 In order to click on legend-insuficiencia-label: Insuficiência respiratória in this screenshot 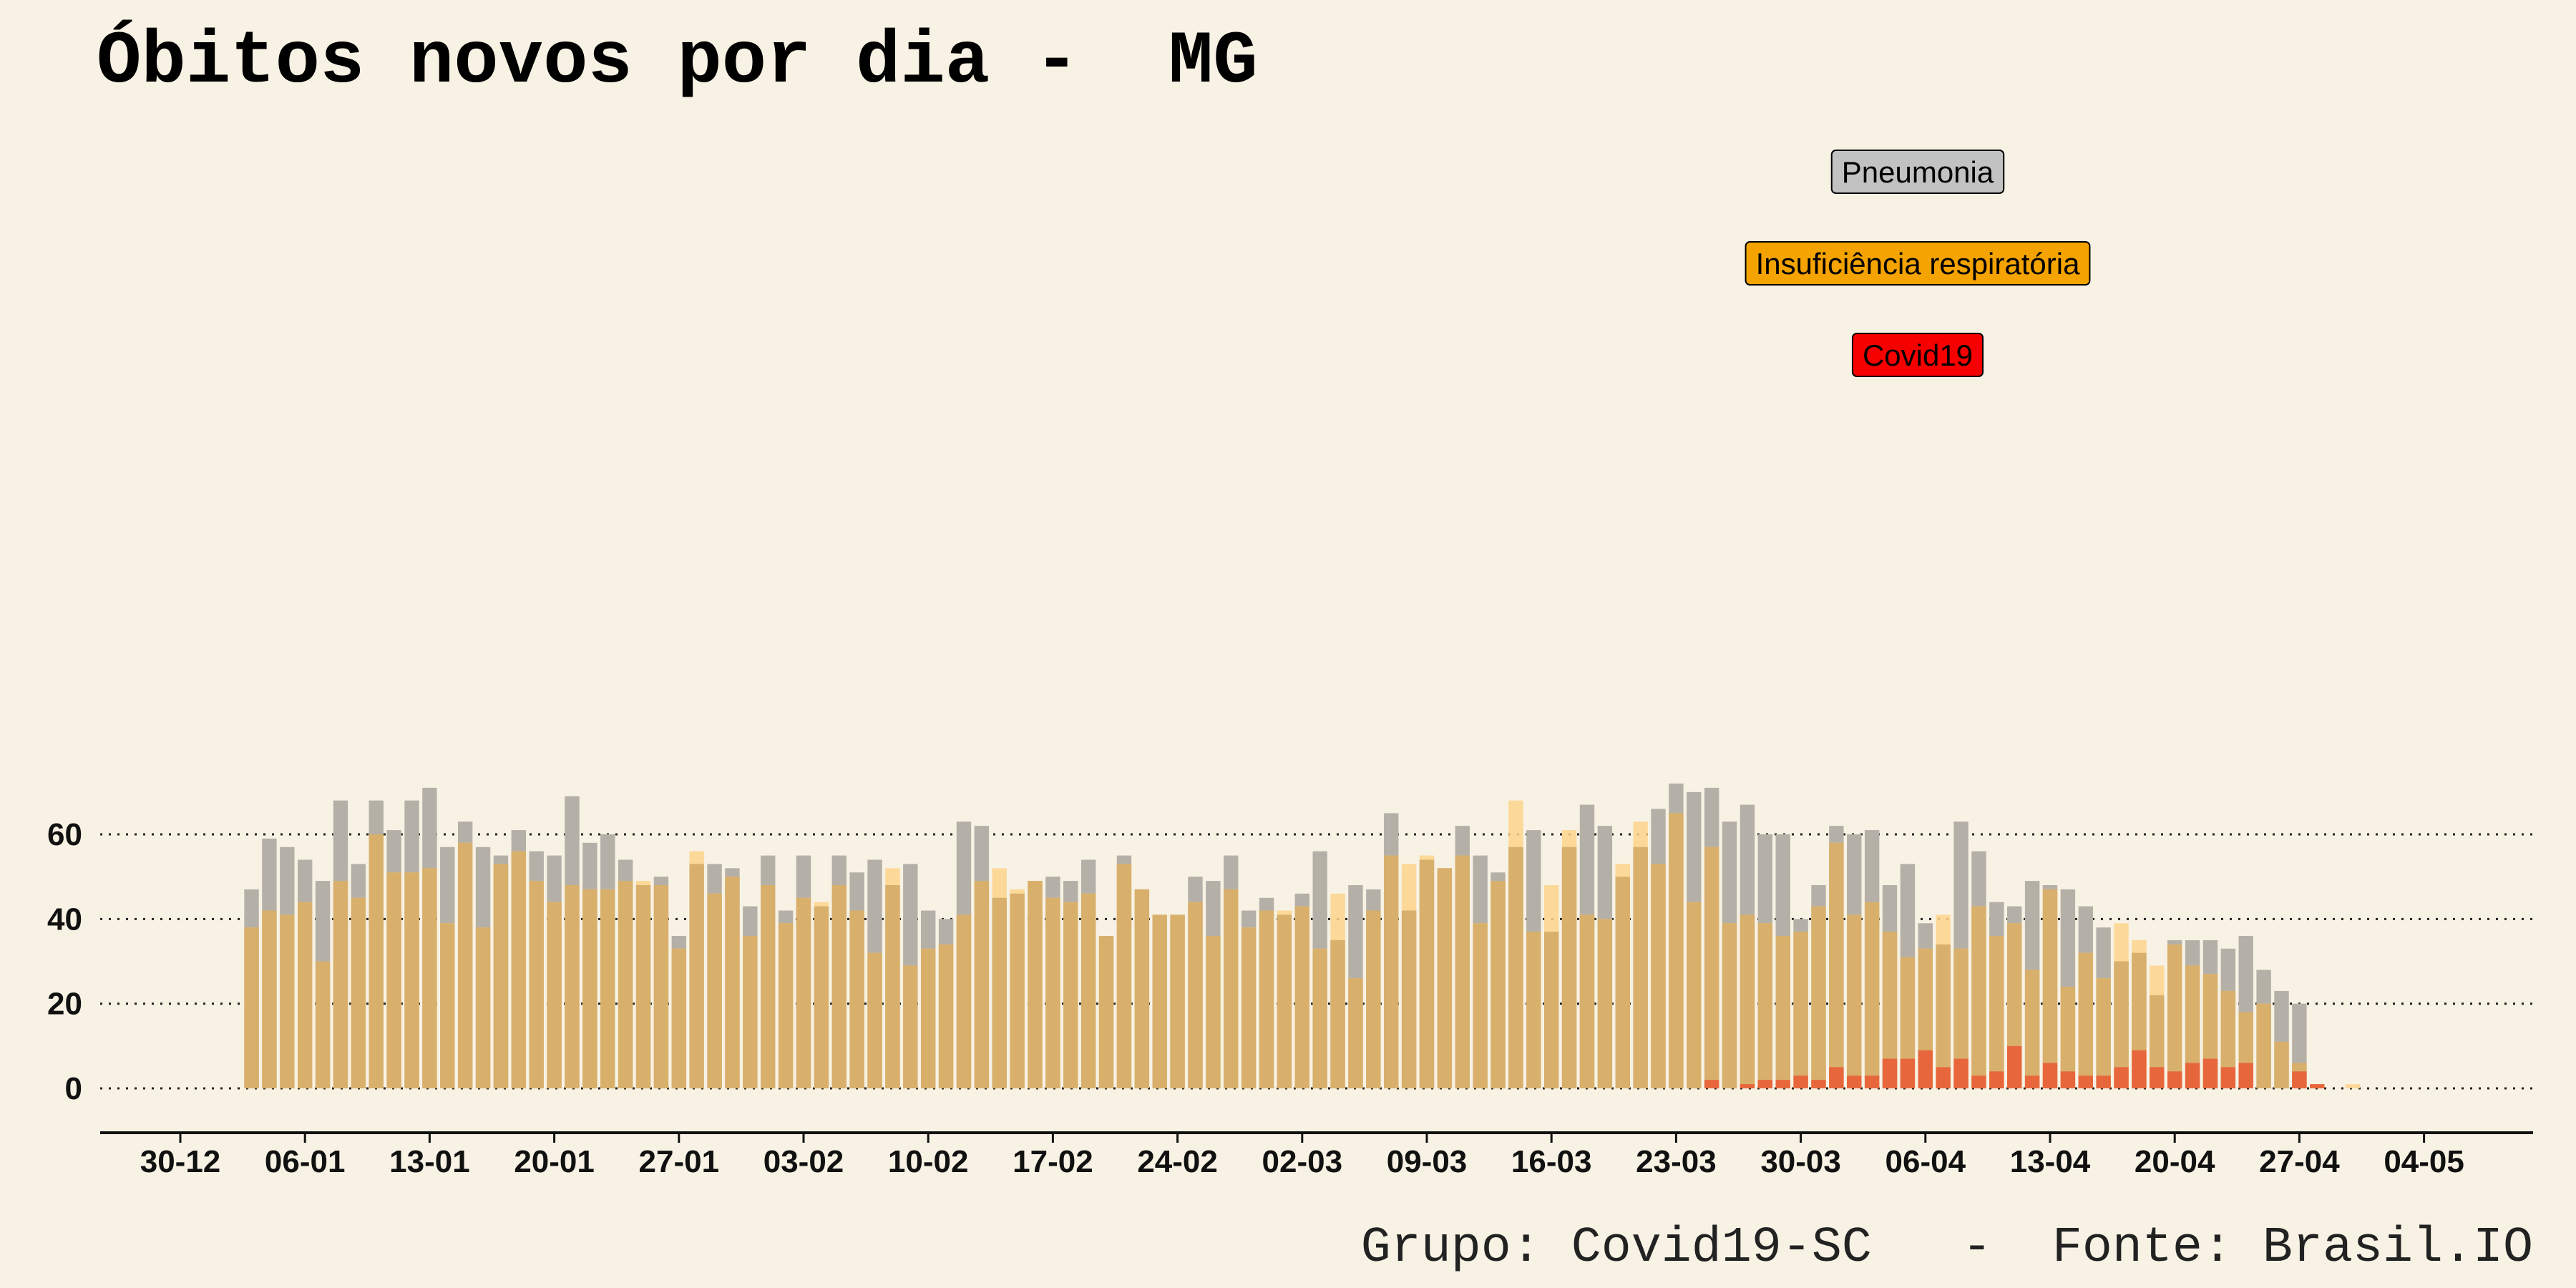, I will do `click(1919, 263)`.